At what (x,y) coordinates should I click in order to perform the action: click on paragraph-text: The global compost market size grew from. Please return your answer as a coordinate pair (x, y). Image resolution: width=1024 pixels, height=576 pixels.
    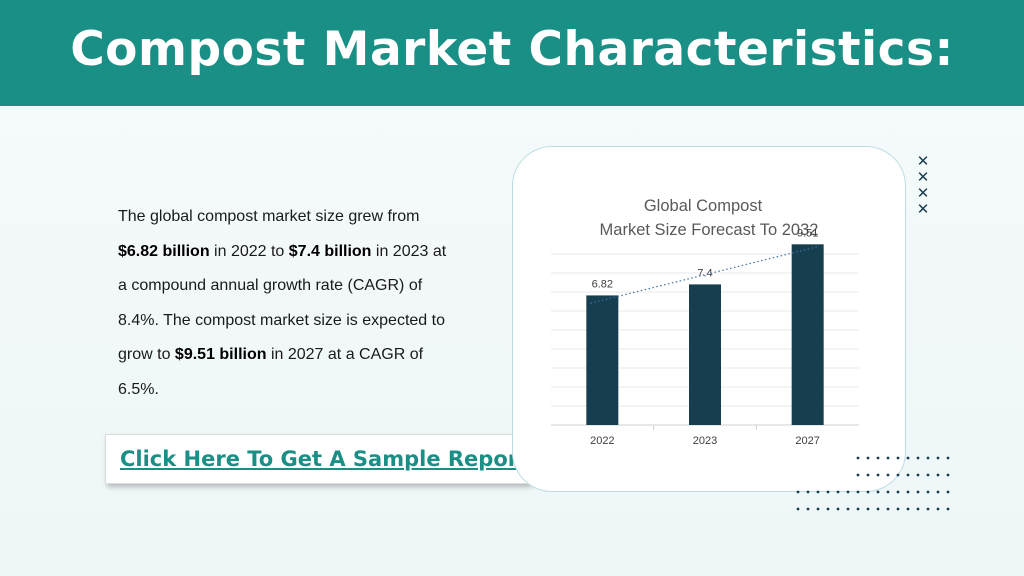
    Looking at the image, I should click on (269, 216).